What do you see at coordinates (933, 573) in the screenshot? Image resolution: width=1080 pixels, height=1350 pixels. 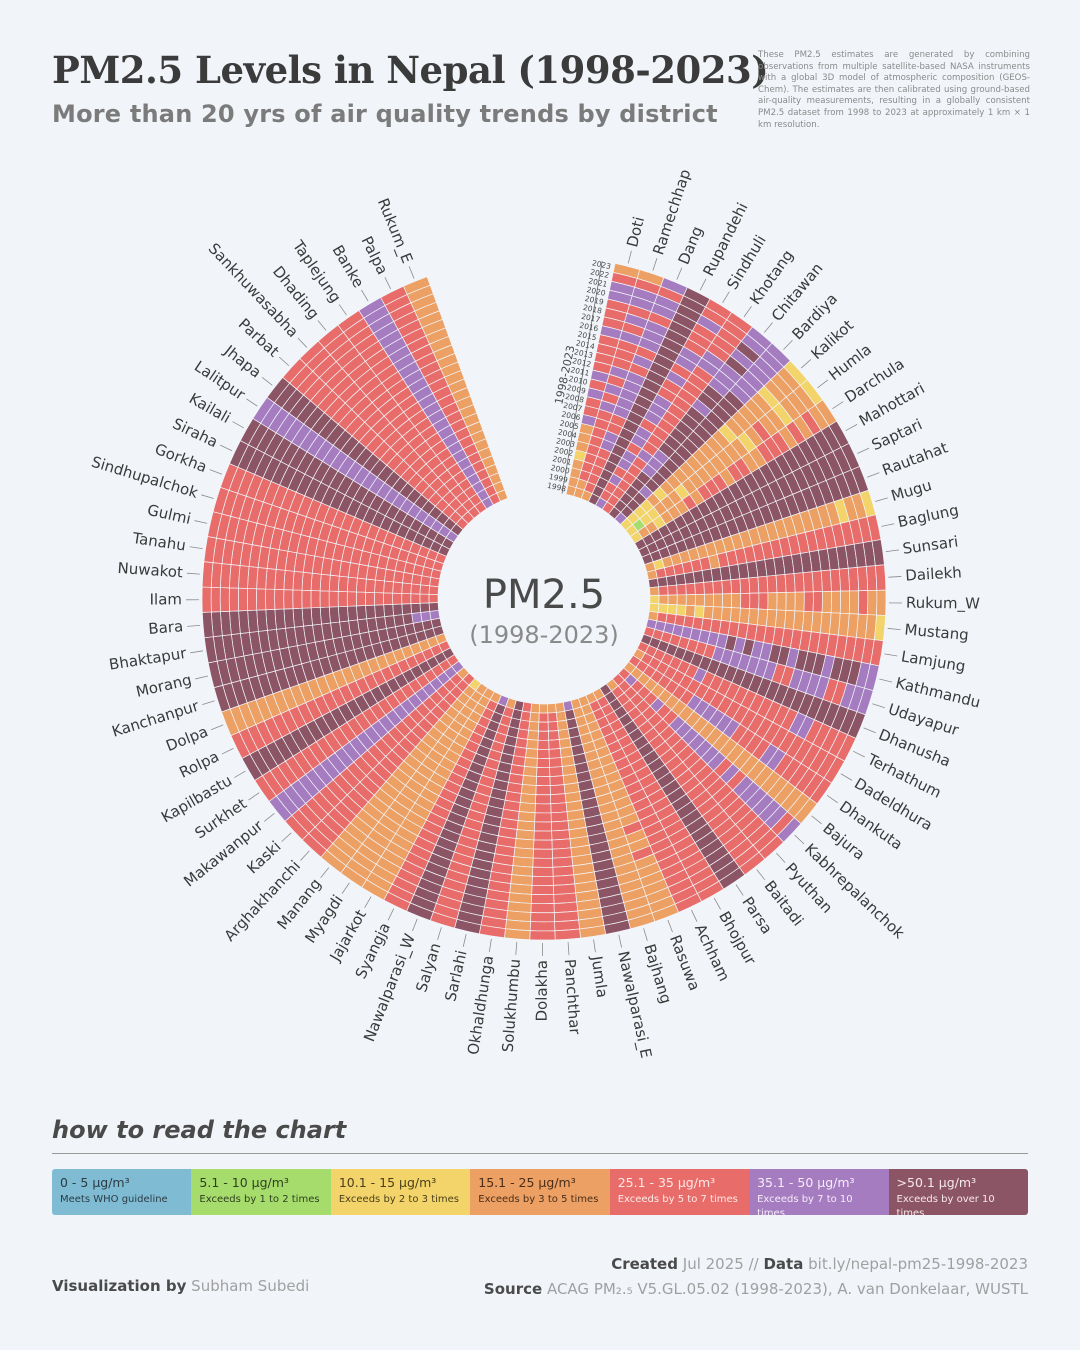 I see `district-label: Dailekh` at bounding box center [933, 573].